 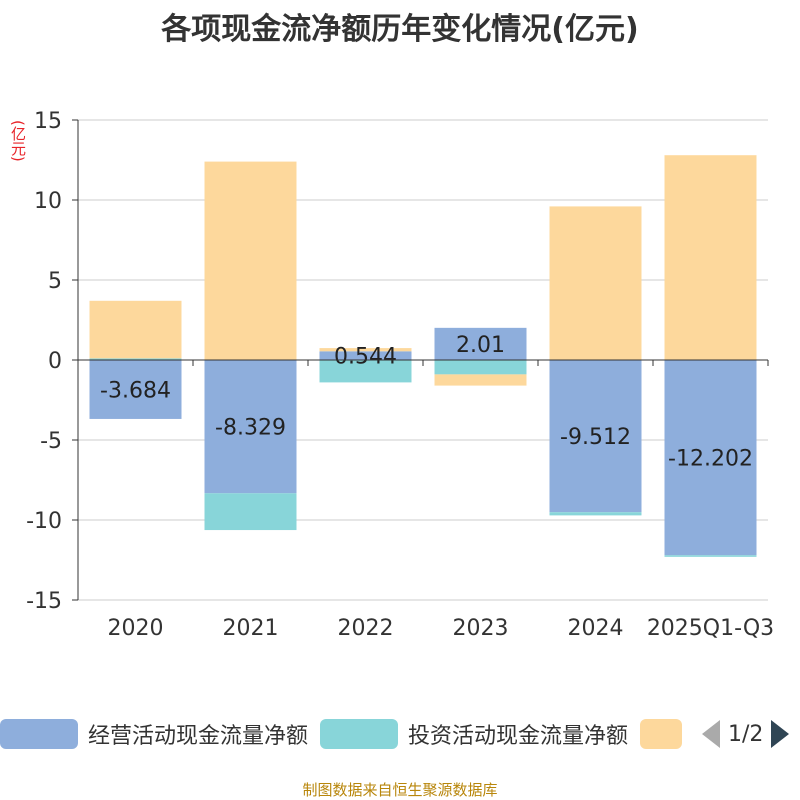 I want to click on bar-operating-2020, so click(x=135, y=389).